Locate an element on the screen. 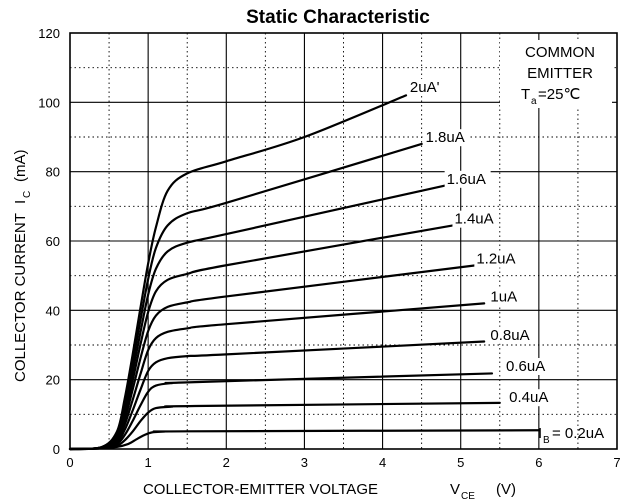 Image resolution: width=620 pixels, height=504 pixels. x-tick-label: 7 is located at coordinates (616, 462).